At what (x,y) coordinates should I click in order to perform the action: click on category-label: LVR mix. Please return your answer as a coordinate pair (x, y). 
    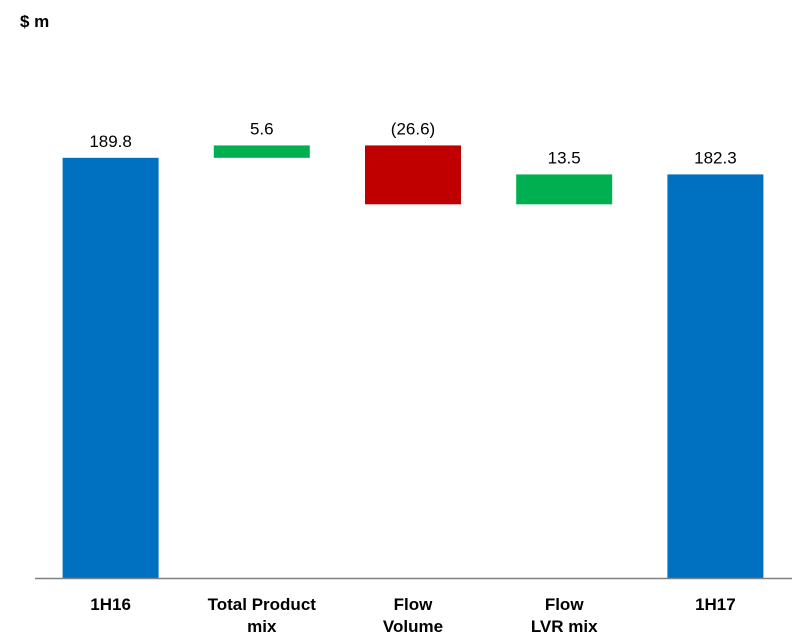
    Looking at the image, I should click on (564, 626).